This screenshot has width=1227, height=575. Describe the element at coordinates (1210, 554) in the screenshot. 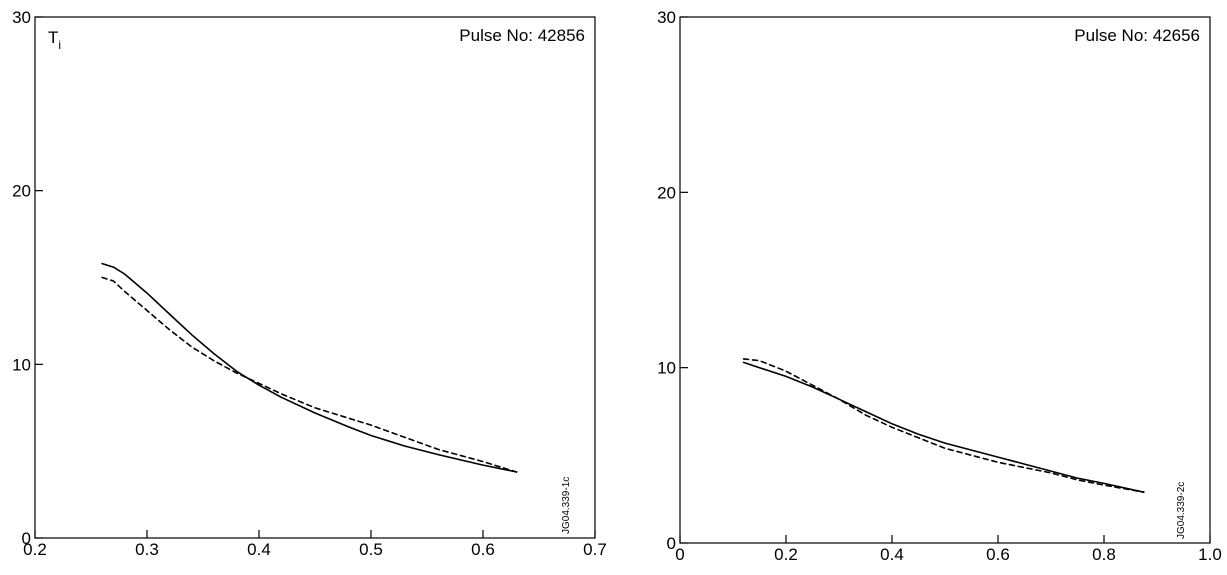

I see `x-tick-label: 1.0` at that location.